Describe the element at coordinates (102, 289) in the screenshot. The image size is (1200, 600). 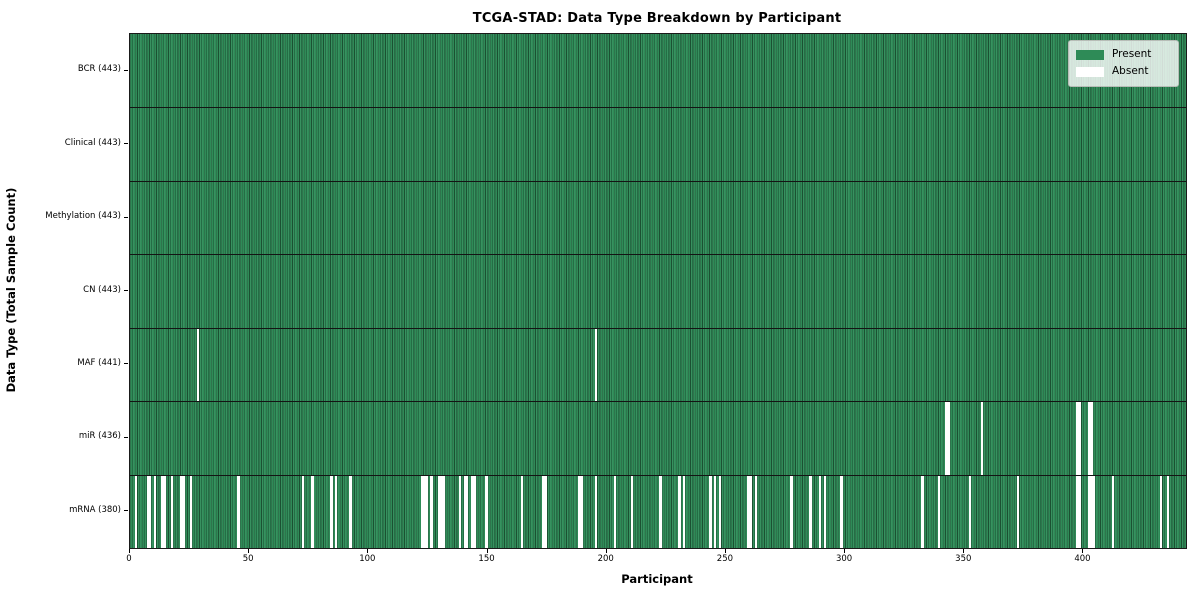
I see `y-tick-label-CN: CN (443)` at that location.